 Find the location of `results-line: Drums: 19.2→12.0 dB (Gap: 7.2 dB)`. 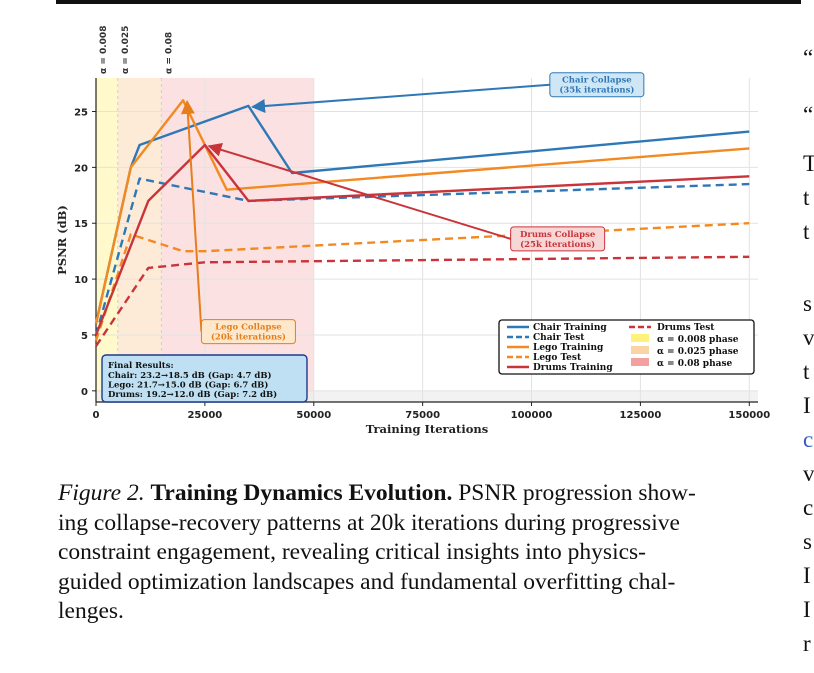

results-line: Drums: 19.2→12.0 dB (Gap: 7.2 dB) is located at coordinates (192, 394).